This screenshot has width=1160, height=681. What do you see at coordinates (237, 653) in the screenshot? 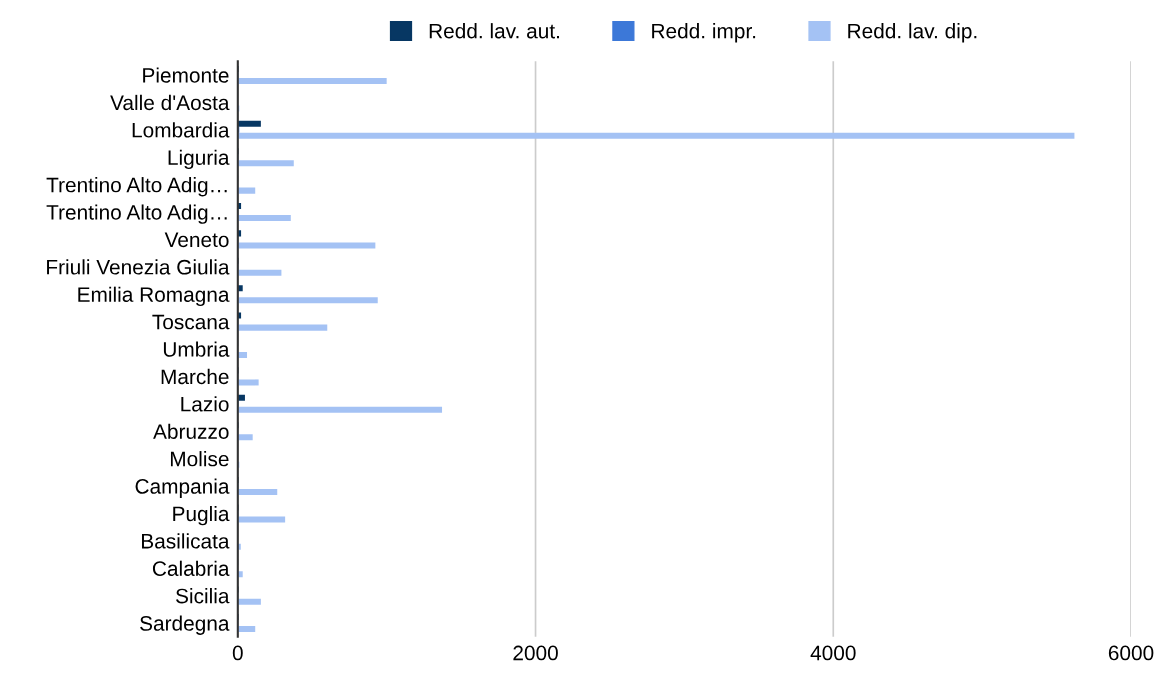
I see `x-tick-label: 0` at bounding box center [237, 653].